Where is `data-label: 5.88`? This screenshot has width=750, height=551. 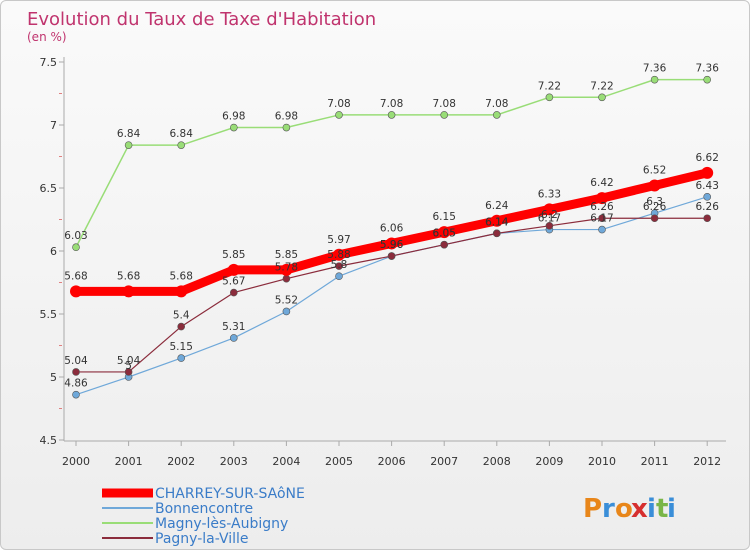 data-label: 5.88 is located at coordinates (338, 255).